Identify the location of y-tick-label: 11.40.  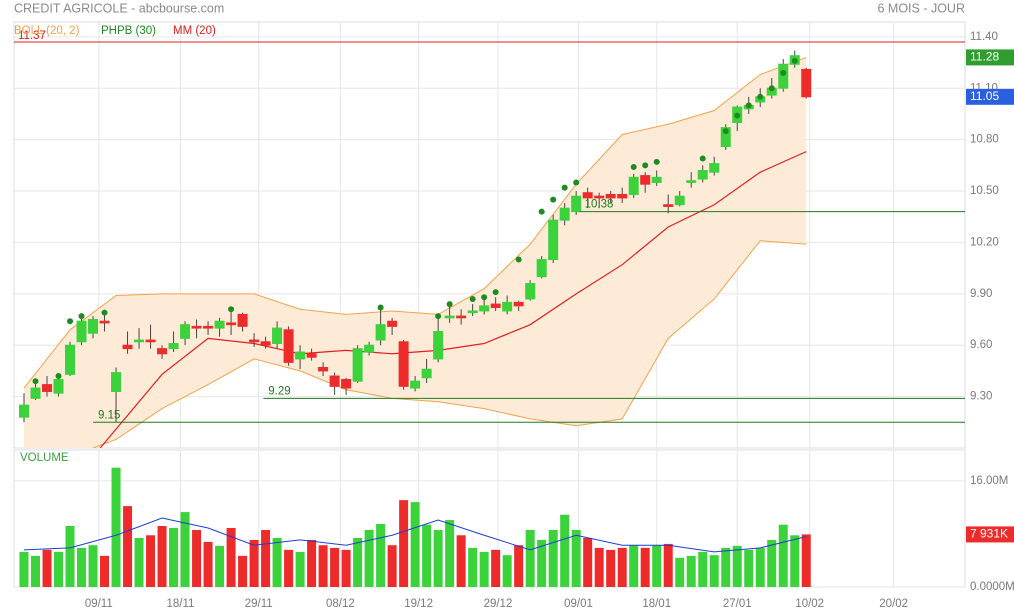
(984, 37).